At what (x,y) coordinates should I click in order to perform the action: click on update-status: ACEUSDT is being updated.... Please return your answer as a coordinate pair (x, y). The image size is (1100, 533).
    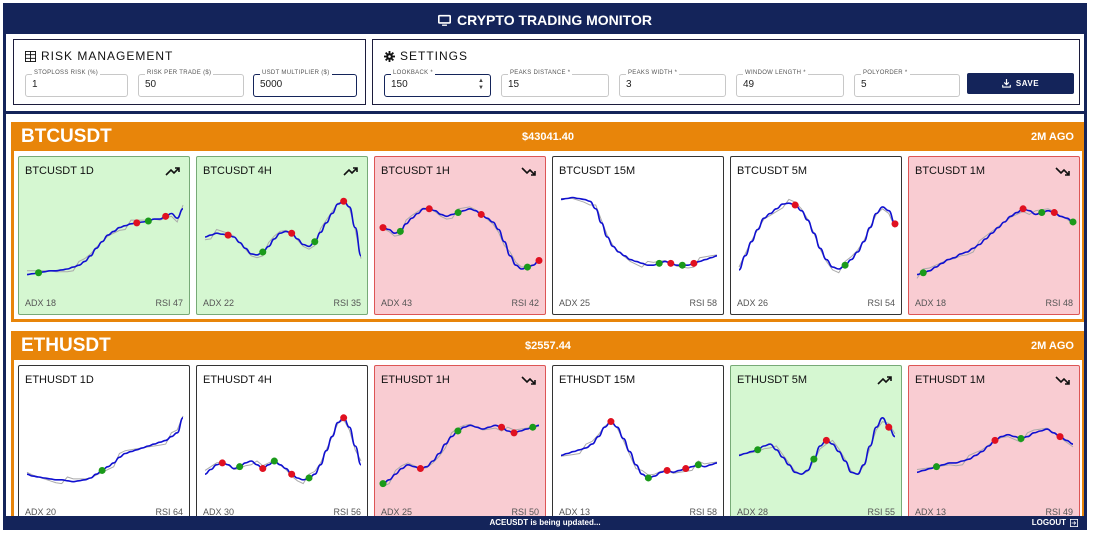
    Looking at the image, I should click on (545, 522).